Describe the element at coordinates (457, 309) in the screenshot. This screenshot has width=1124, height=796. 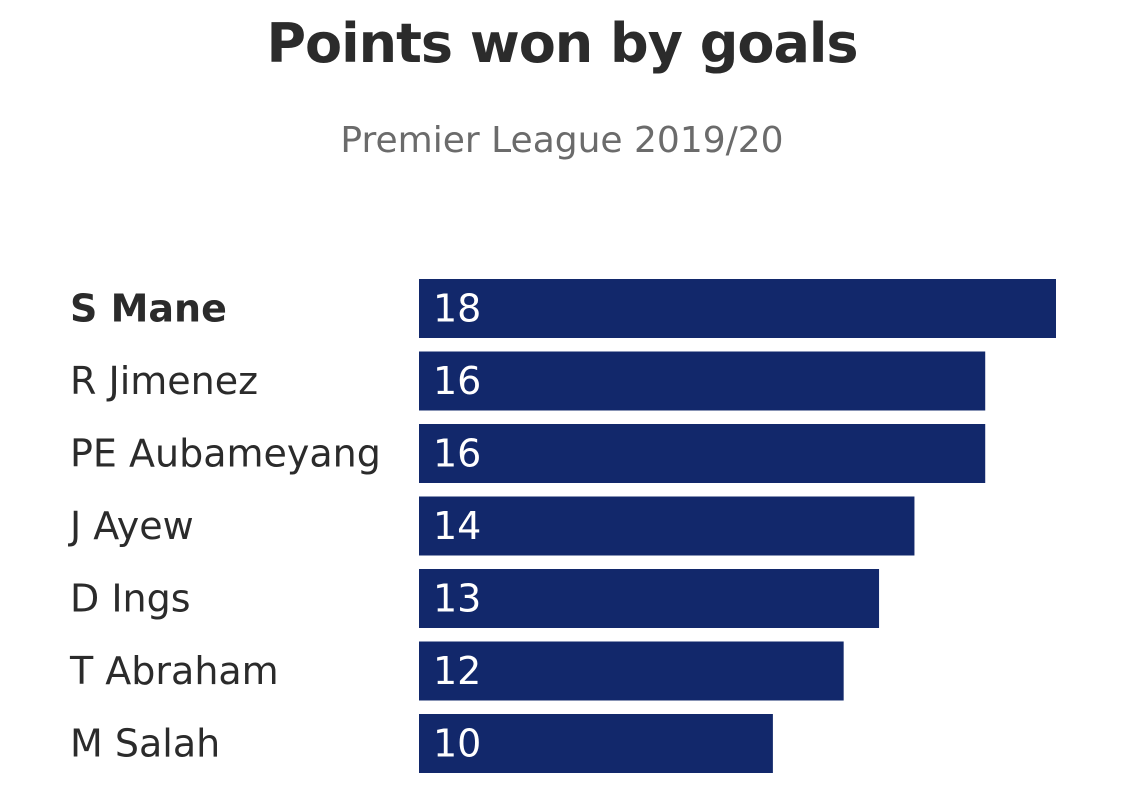
I see `value-label: 18` at that location.